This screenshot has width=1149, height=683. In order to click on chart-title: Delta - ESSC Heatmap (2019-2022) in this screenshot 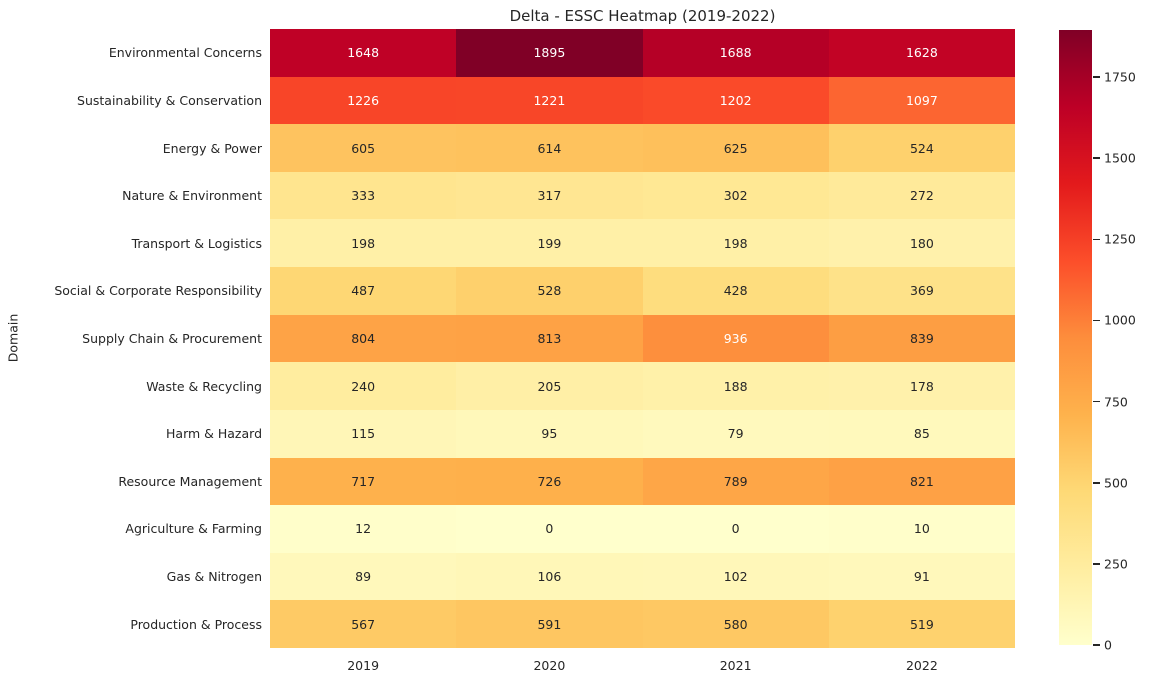, I will do `click(642, 16)`.